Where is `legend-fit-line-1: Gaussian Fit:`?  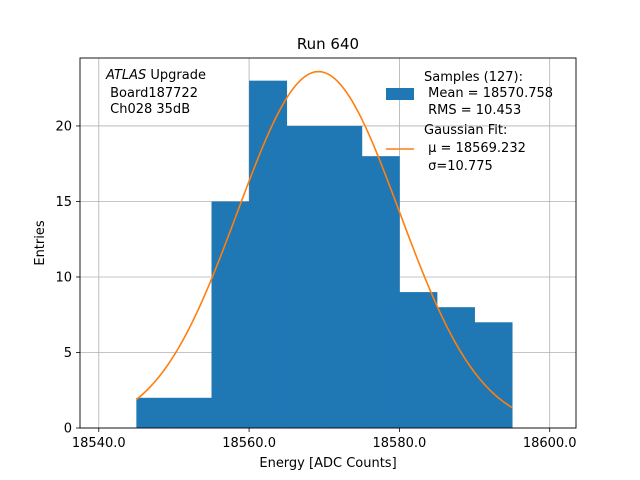
legend-fit-line-1: Gaussian Fit: is located at coordinates (465, 130).